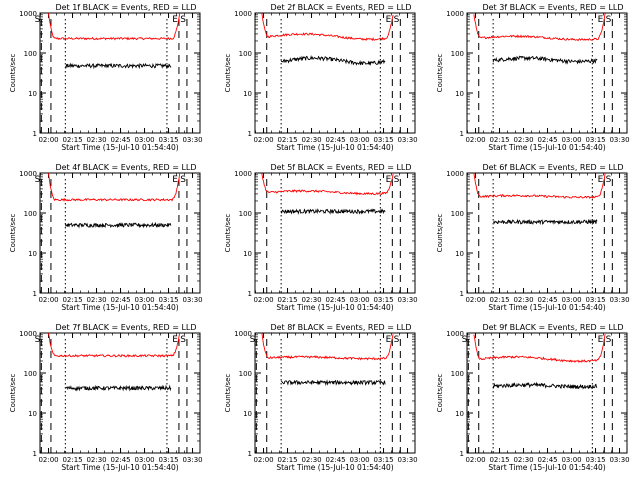 This screenshot has height=480, width=640. Describe the element at coordinates (552, 327) in the screenshot. I see `chart-title: Det 9f BLACK = Events, RED = LLD` at that location.